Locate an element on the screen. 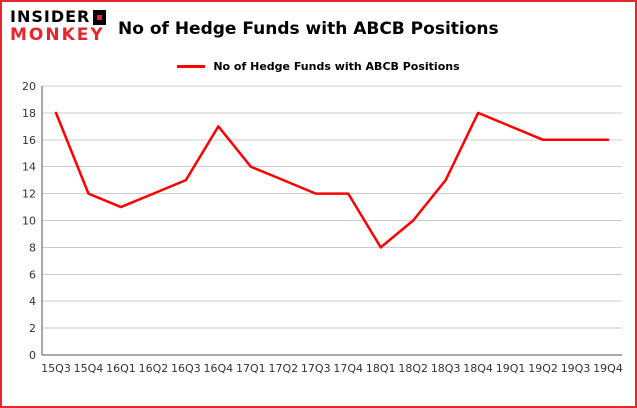 Image resolution: width=637 pixels, height=408 pixels. x-tick-label: 16Q3 is located at coordinates (186, 368).